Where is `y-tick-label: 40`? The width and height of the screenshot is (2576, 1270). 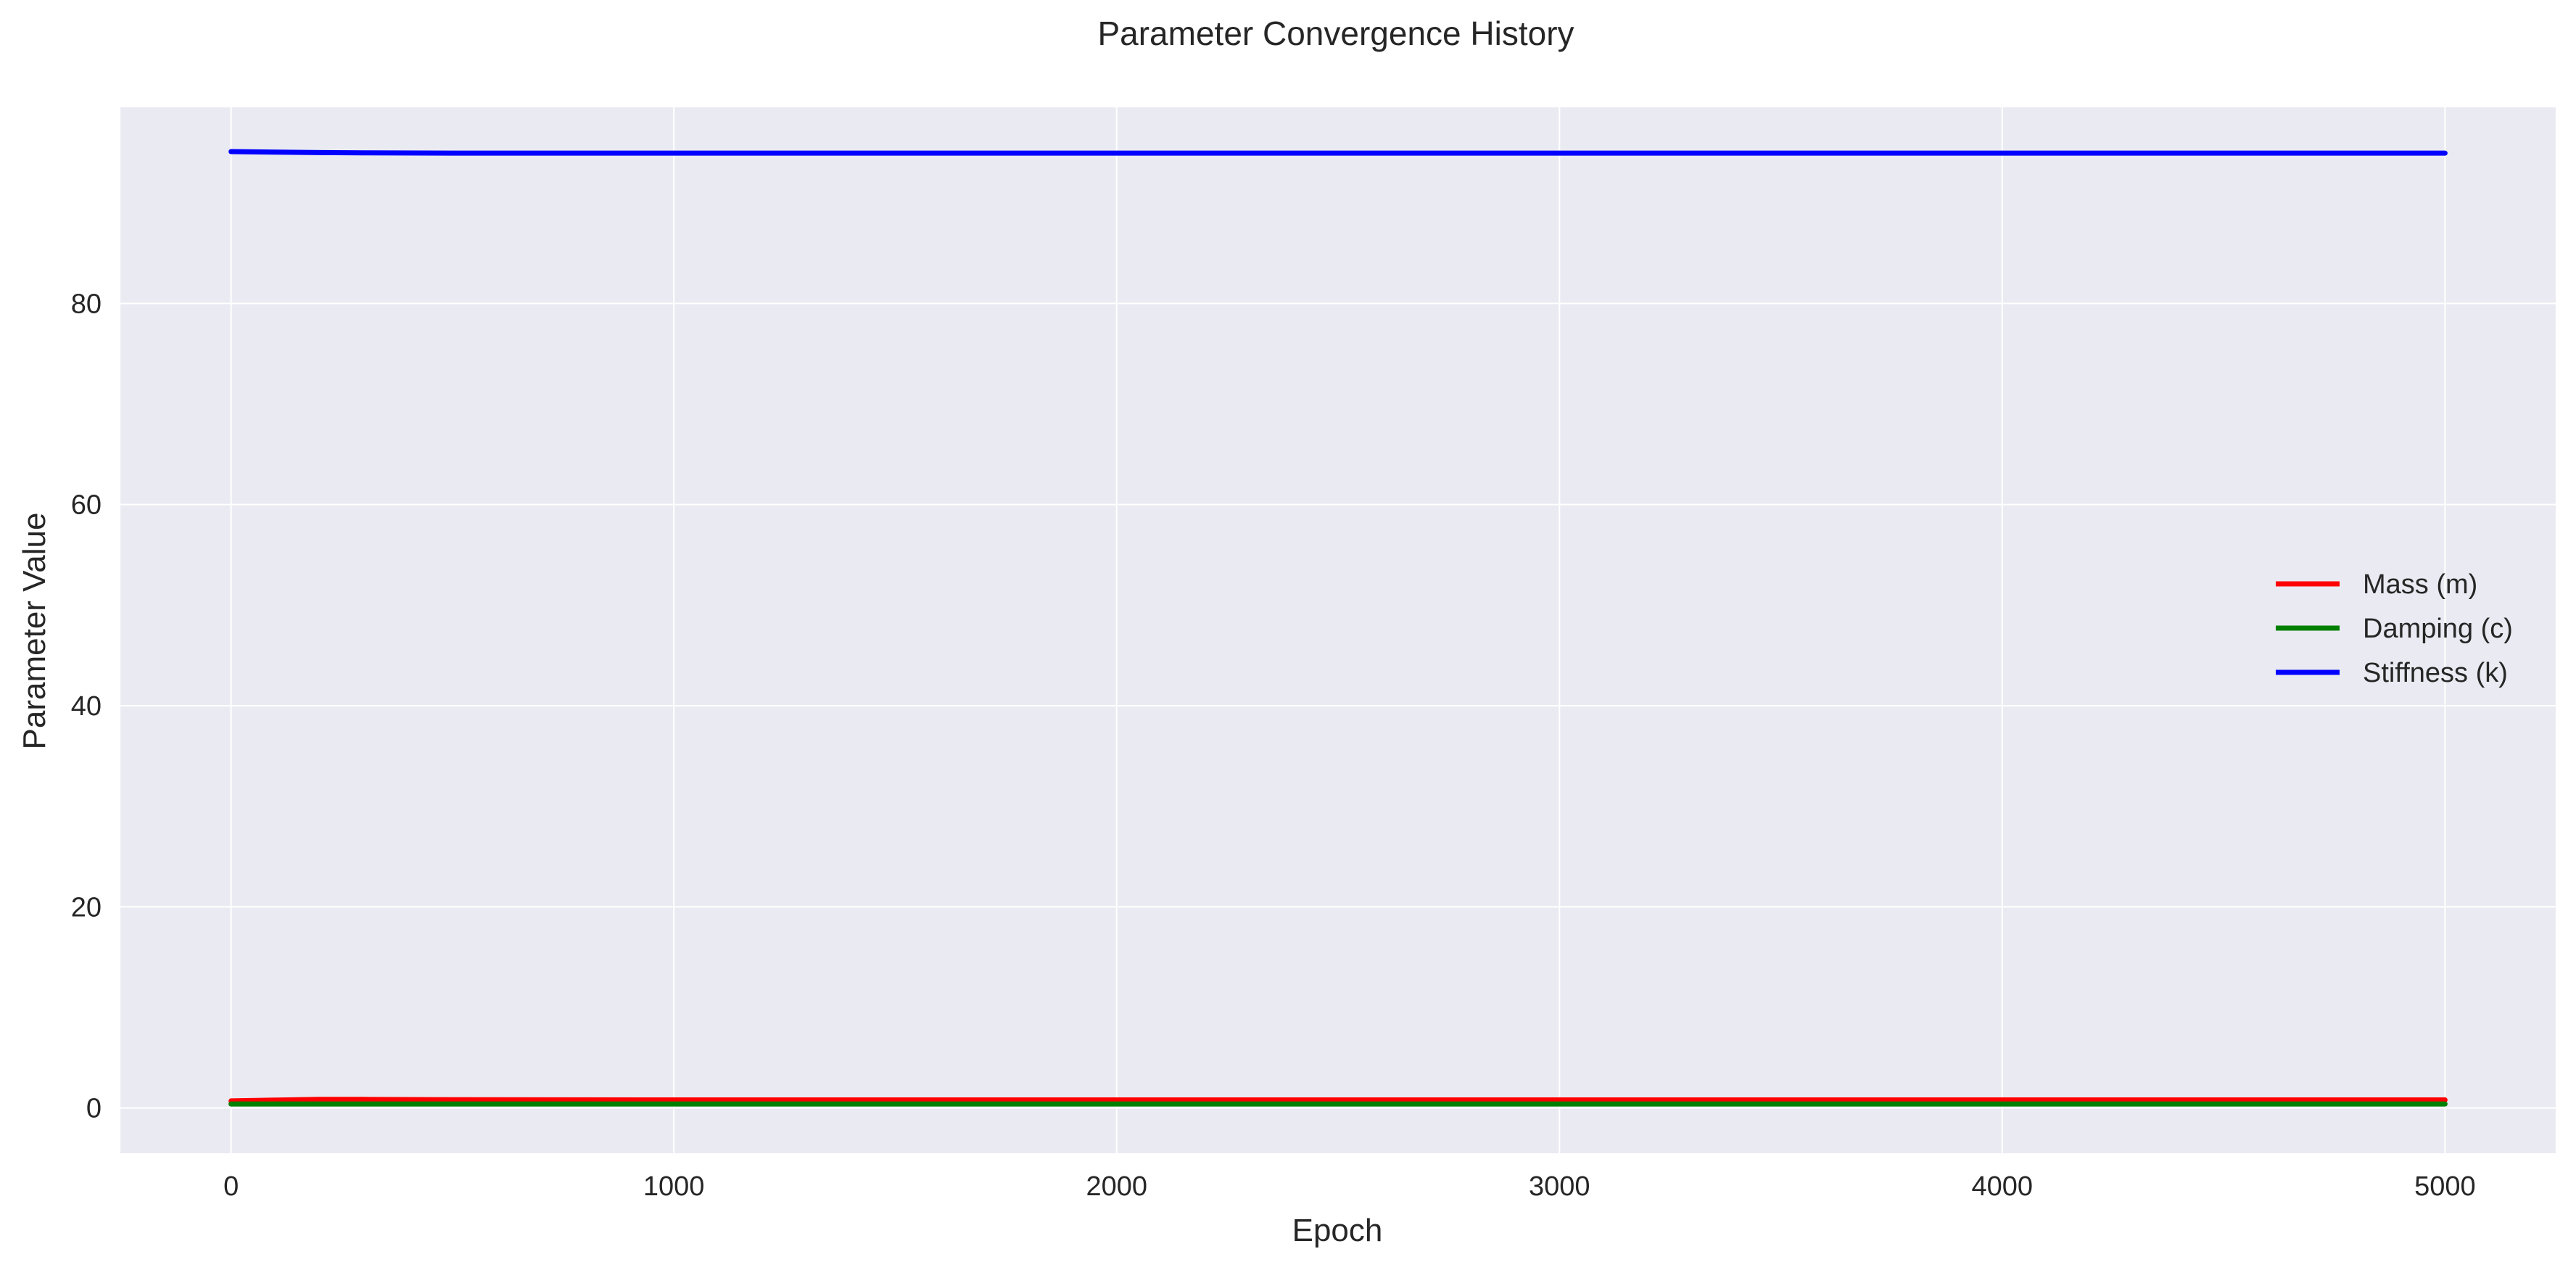
y-tick-label: 40 is located at coordinates (86, 706).